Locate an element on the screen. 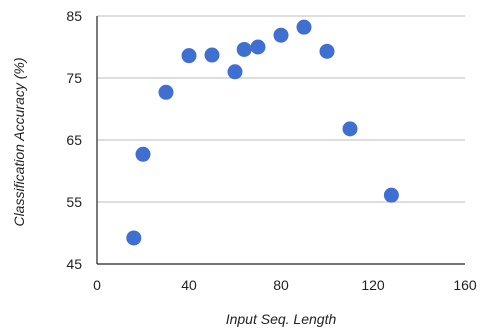 The height and width of the screenshot is (328, 487). y-axis-title: Classification Accuracy (%) is located at coordinates (19, 141).